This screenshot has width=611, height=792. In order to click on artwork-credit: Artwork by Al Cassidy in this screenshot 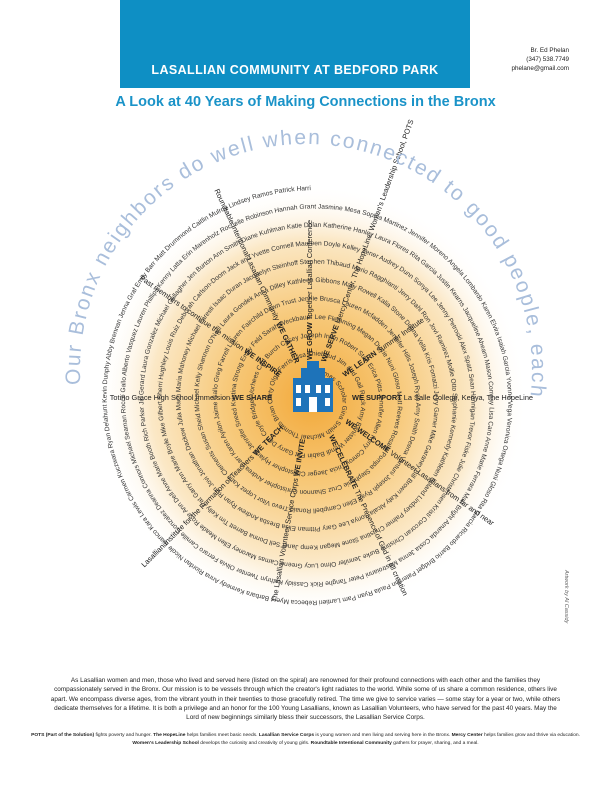, I will do `click(566, 597)`.